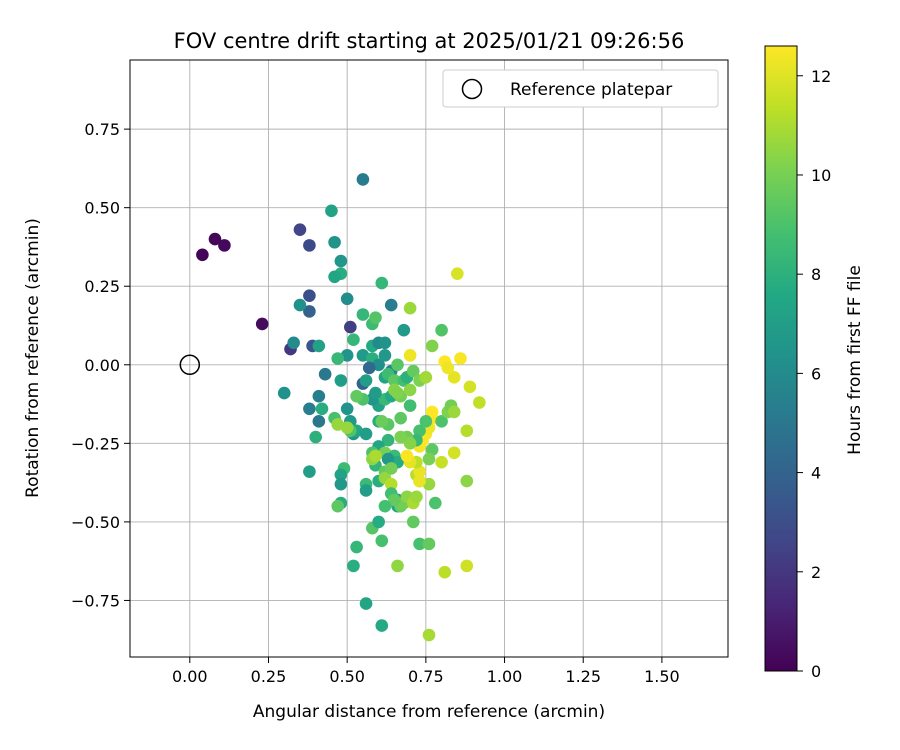  Describe the element at coordinates (426, 676) in the screenshot. I see `x-tick-label: 0.75` at that location.